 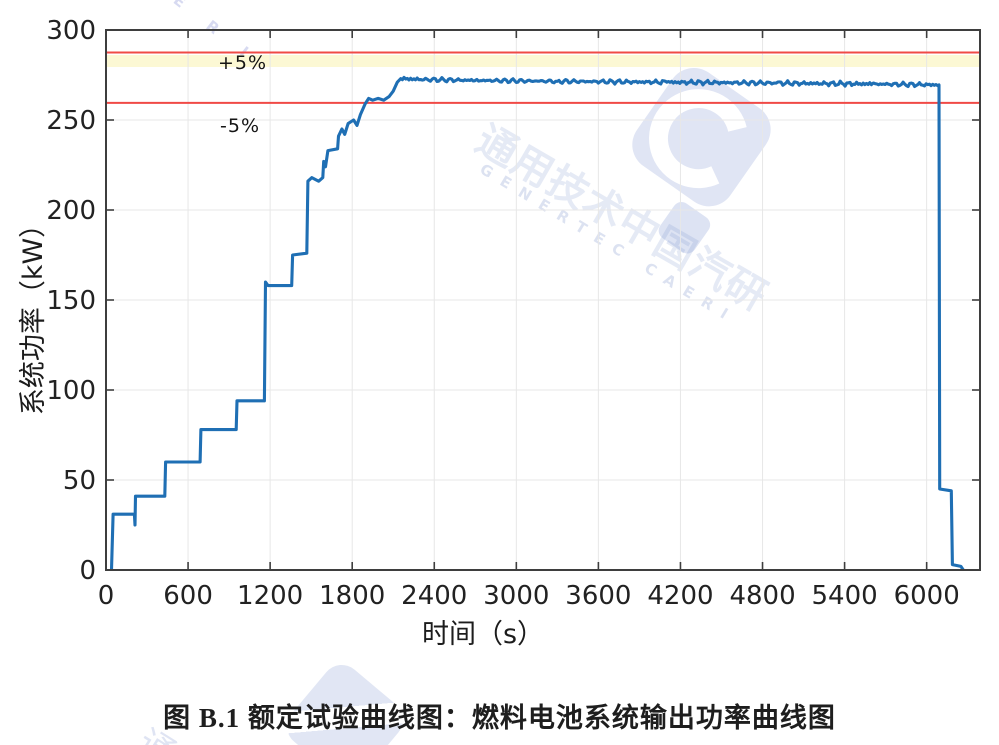 What do you see at coordinates (71, 121) in the screenshot?
I see `y-tick-label: 250` at bounding box center [71, 121].